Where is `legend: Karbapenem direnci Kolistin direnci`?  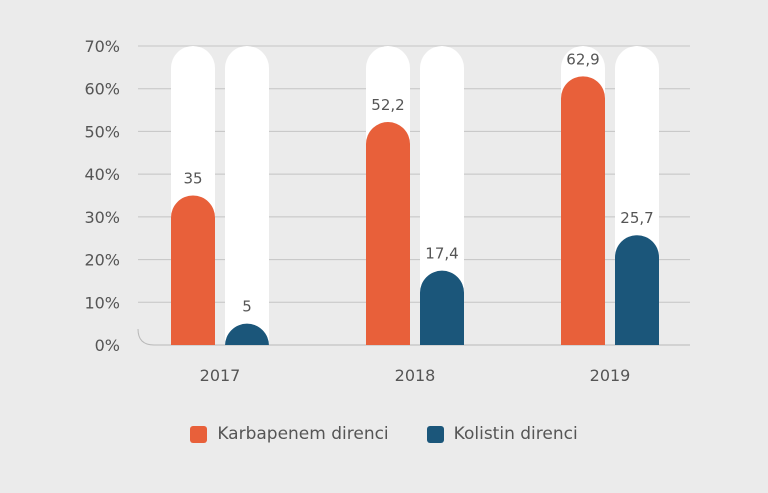 legend: Karbapenem direnci Kolistin direnci is located at coordinates (384, 434).